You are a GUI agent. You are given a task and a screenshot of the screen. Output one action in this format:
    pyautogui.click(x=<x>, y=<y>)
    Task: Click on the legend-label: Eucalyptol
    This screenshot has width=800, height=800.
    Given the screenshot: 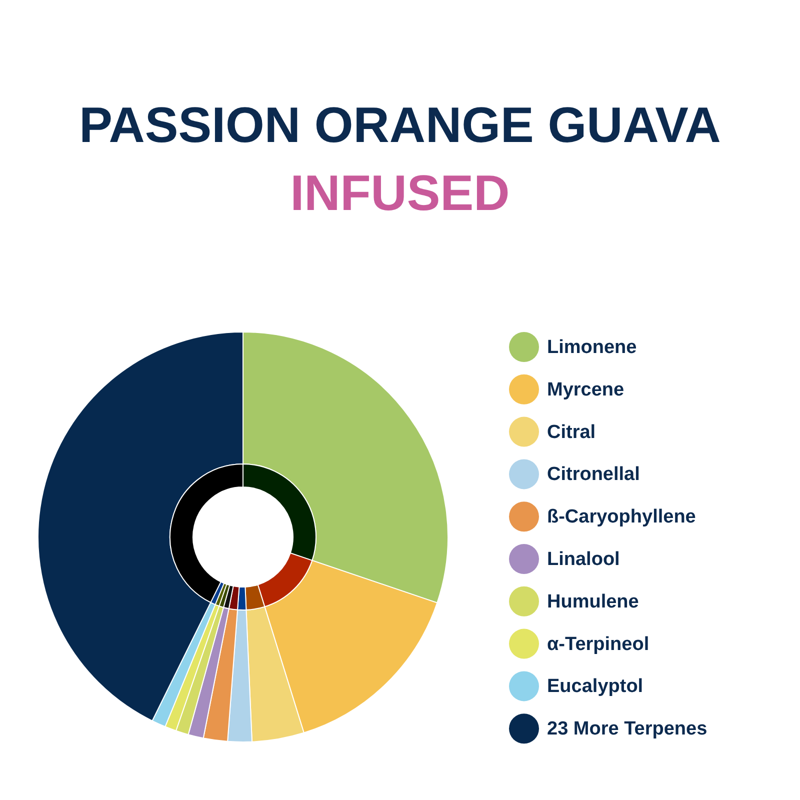 What is the action you would take?
    pyautogui.click(x=595, y=687)
    